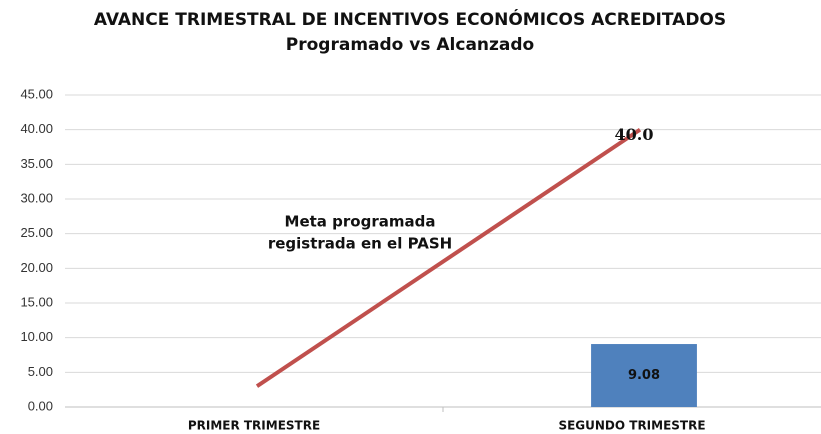 Image resolution: width=821 pixels, height=434 pixels. Describe the element at coordinates (40, 371) in the screenshot. I see `y-tick-label: 5.00` at that location.